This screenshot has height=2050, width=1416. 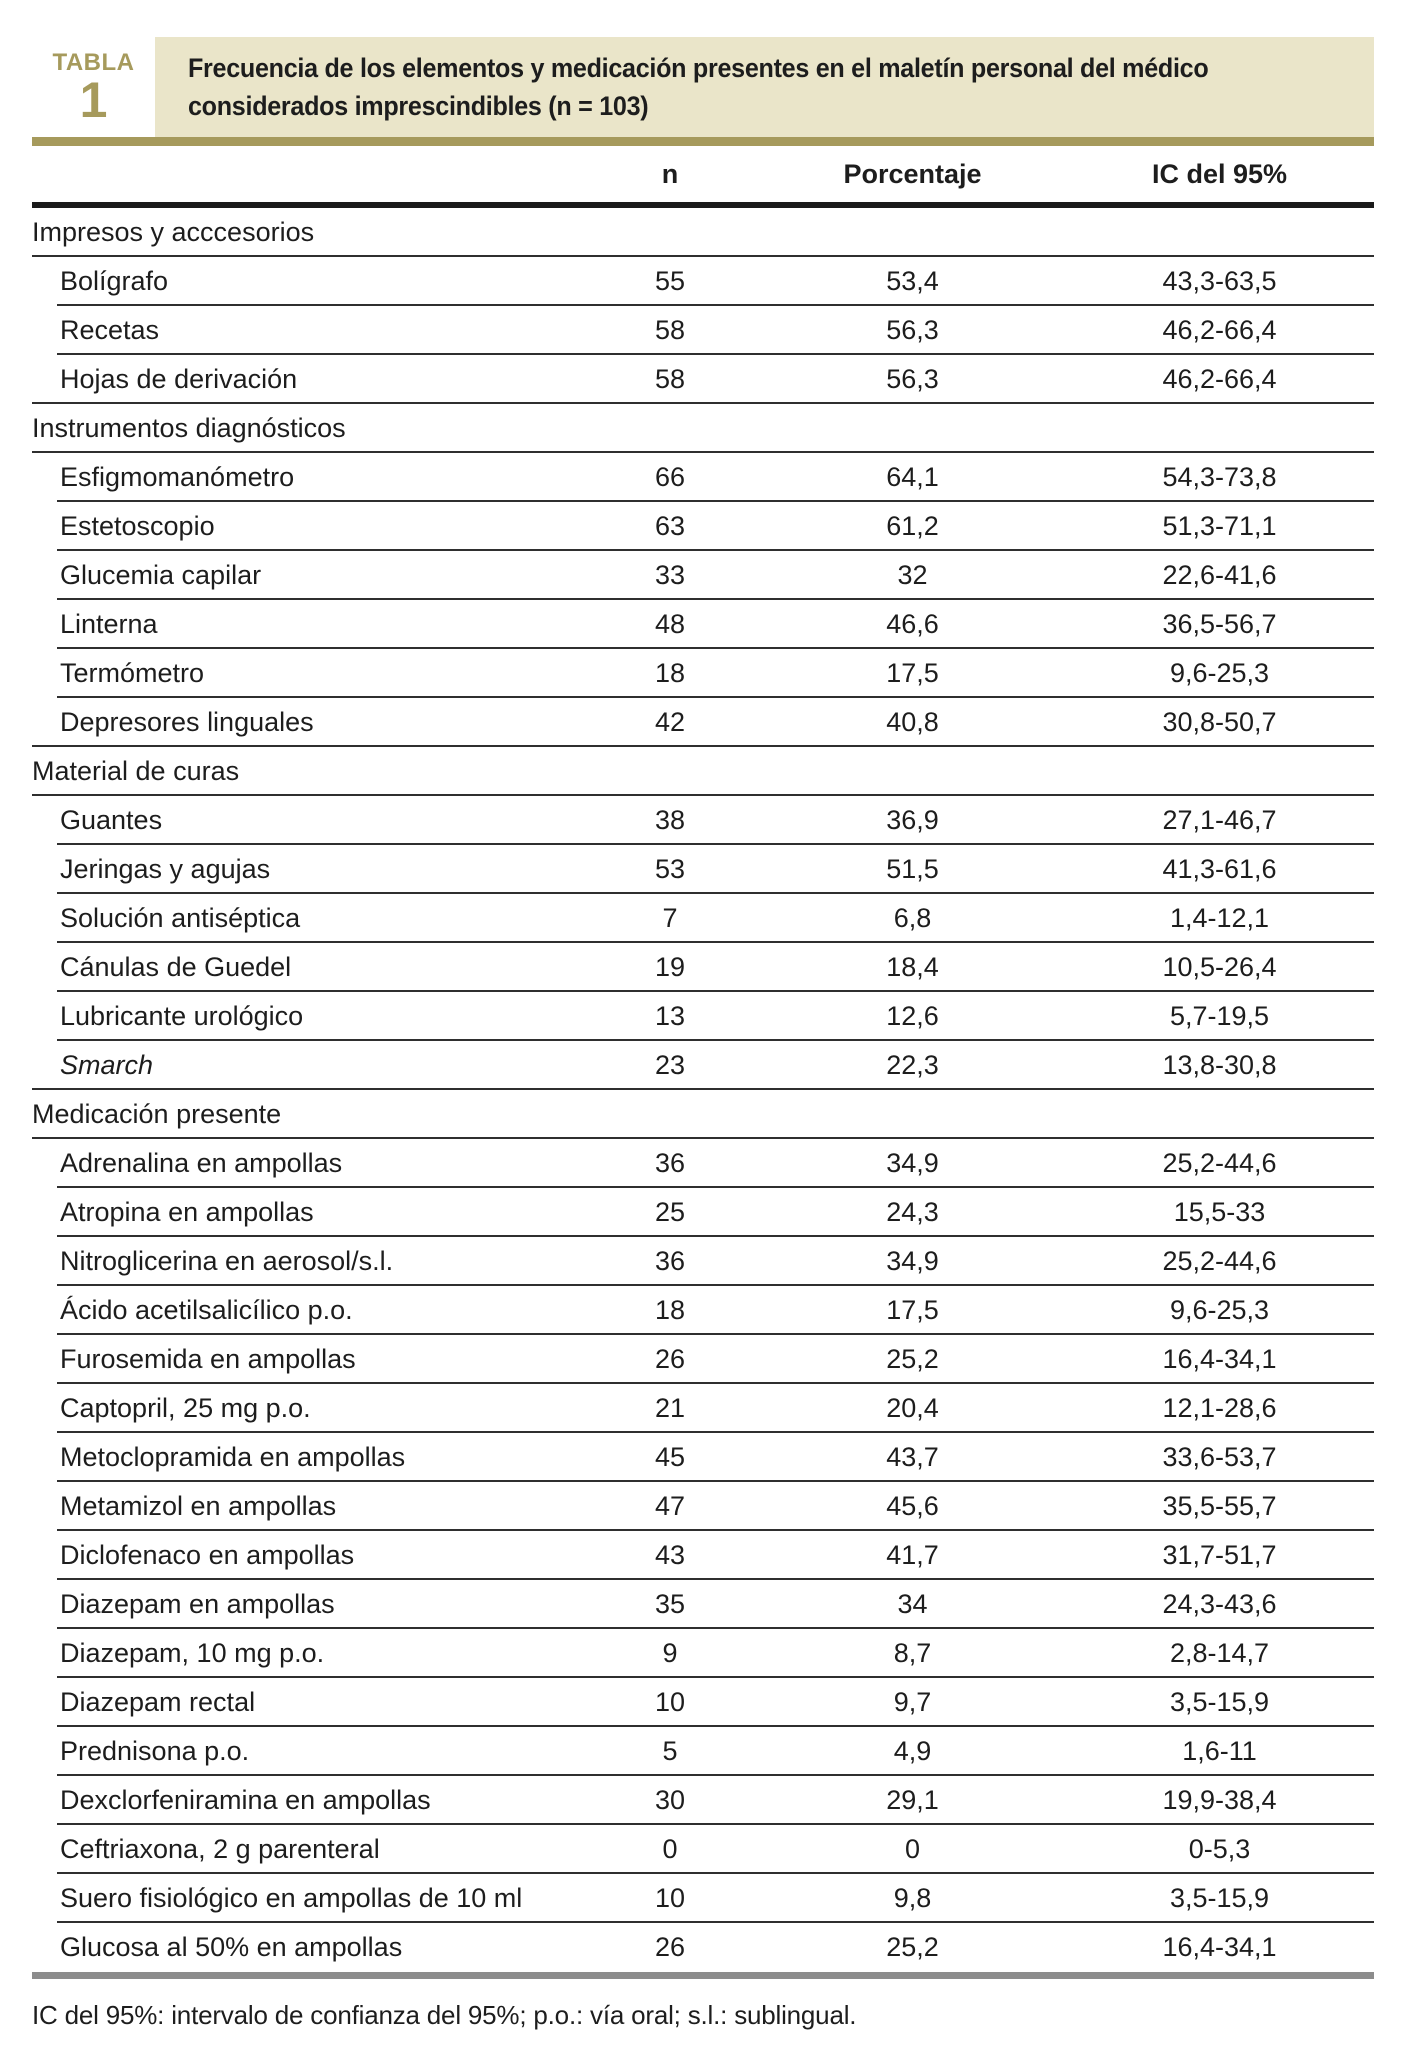 What do you see at coordinates (912, 820) in the screenshot?
I see `row-porcentaje: 36,9` at bounding box center [912, 820].